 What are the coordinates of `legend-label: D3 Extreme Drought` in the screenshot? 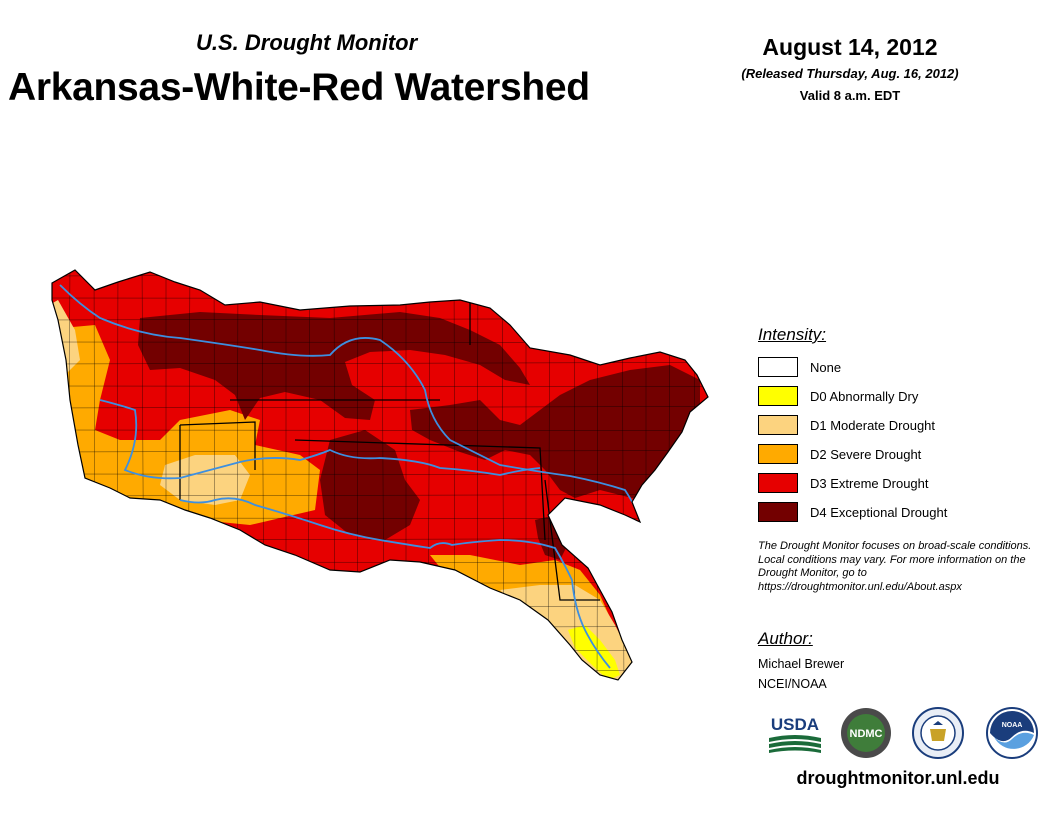 It's located at (869, 483).